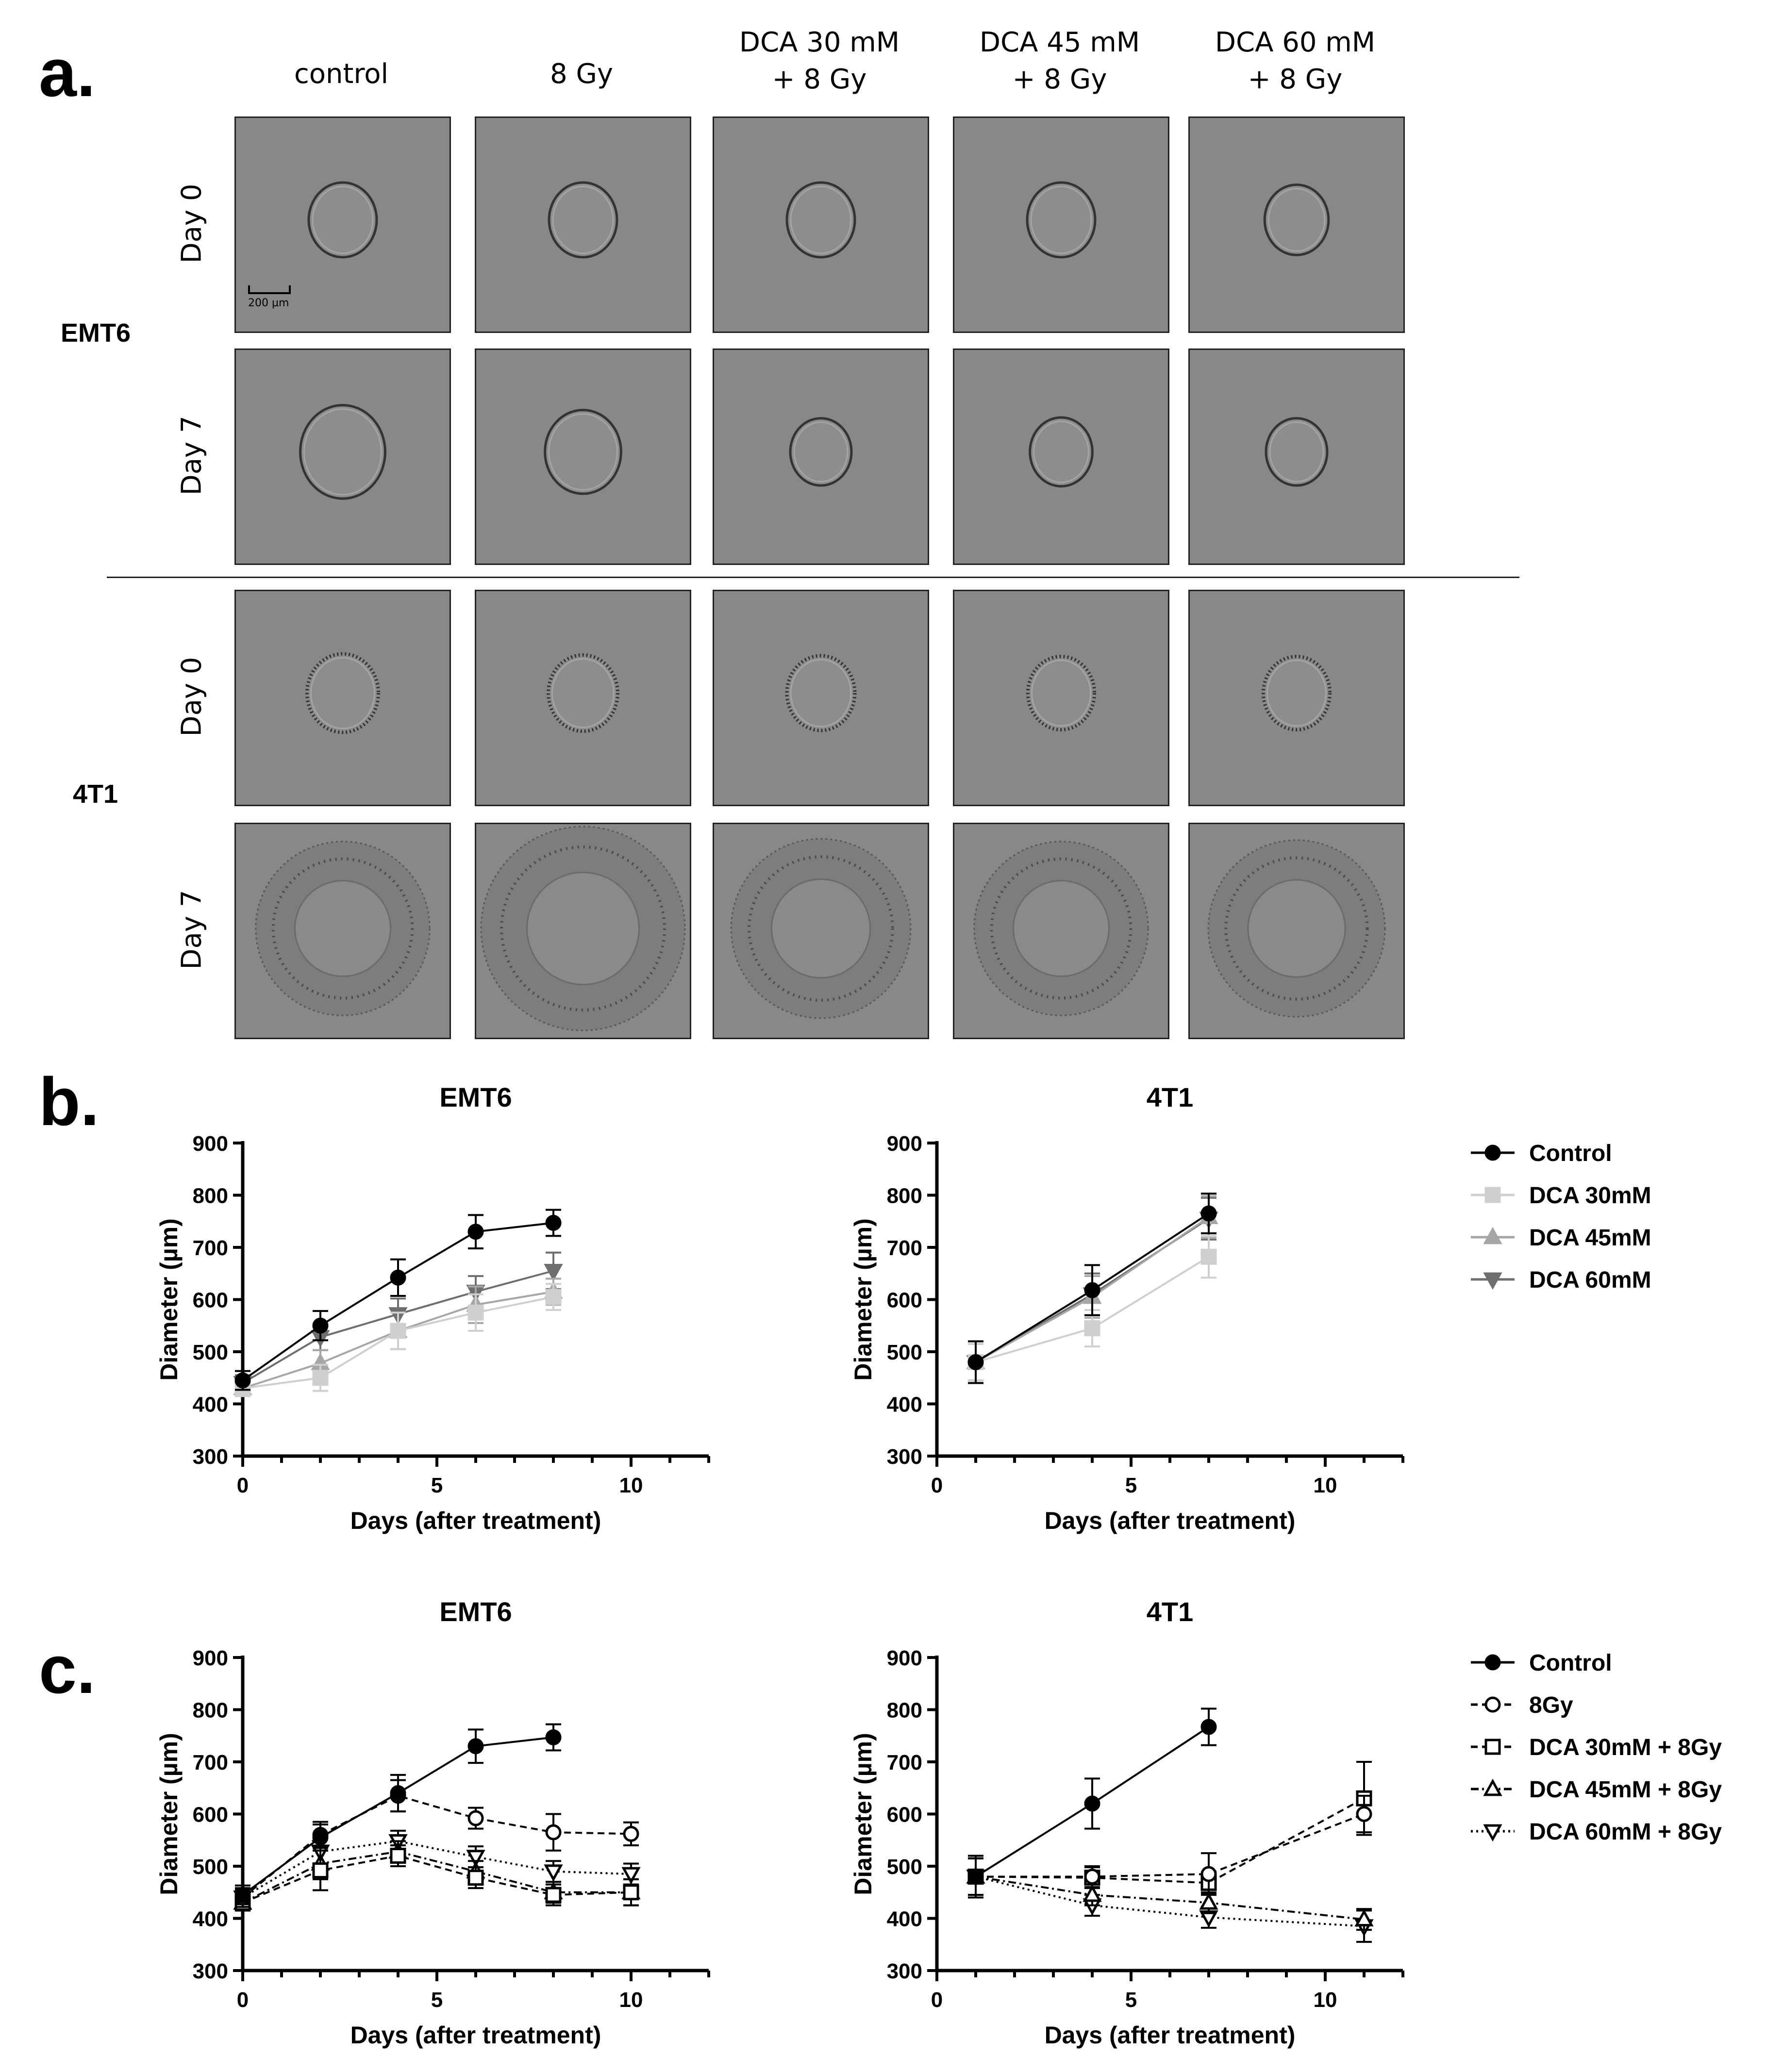 The width and height of the screenshot is (1766, 2072). What do you see at coordinates (1625, 1832) in the screenshot?
I see `legend-c-label-dca-60mm-8gy: DCA 60mM + 8Gy` at bounding box center [1625, 1832].